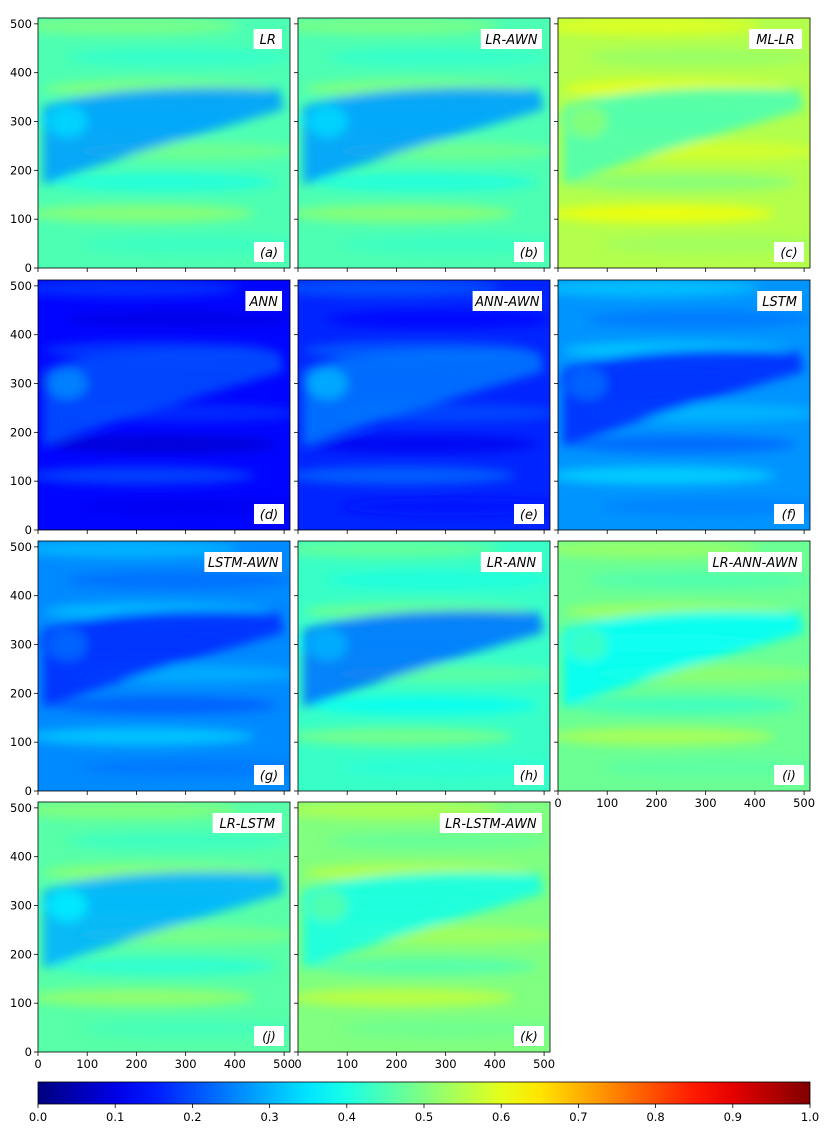  I want to click on panel-title: ANN-AWN, so click(507, 302).